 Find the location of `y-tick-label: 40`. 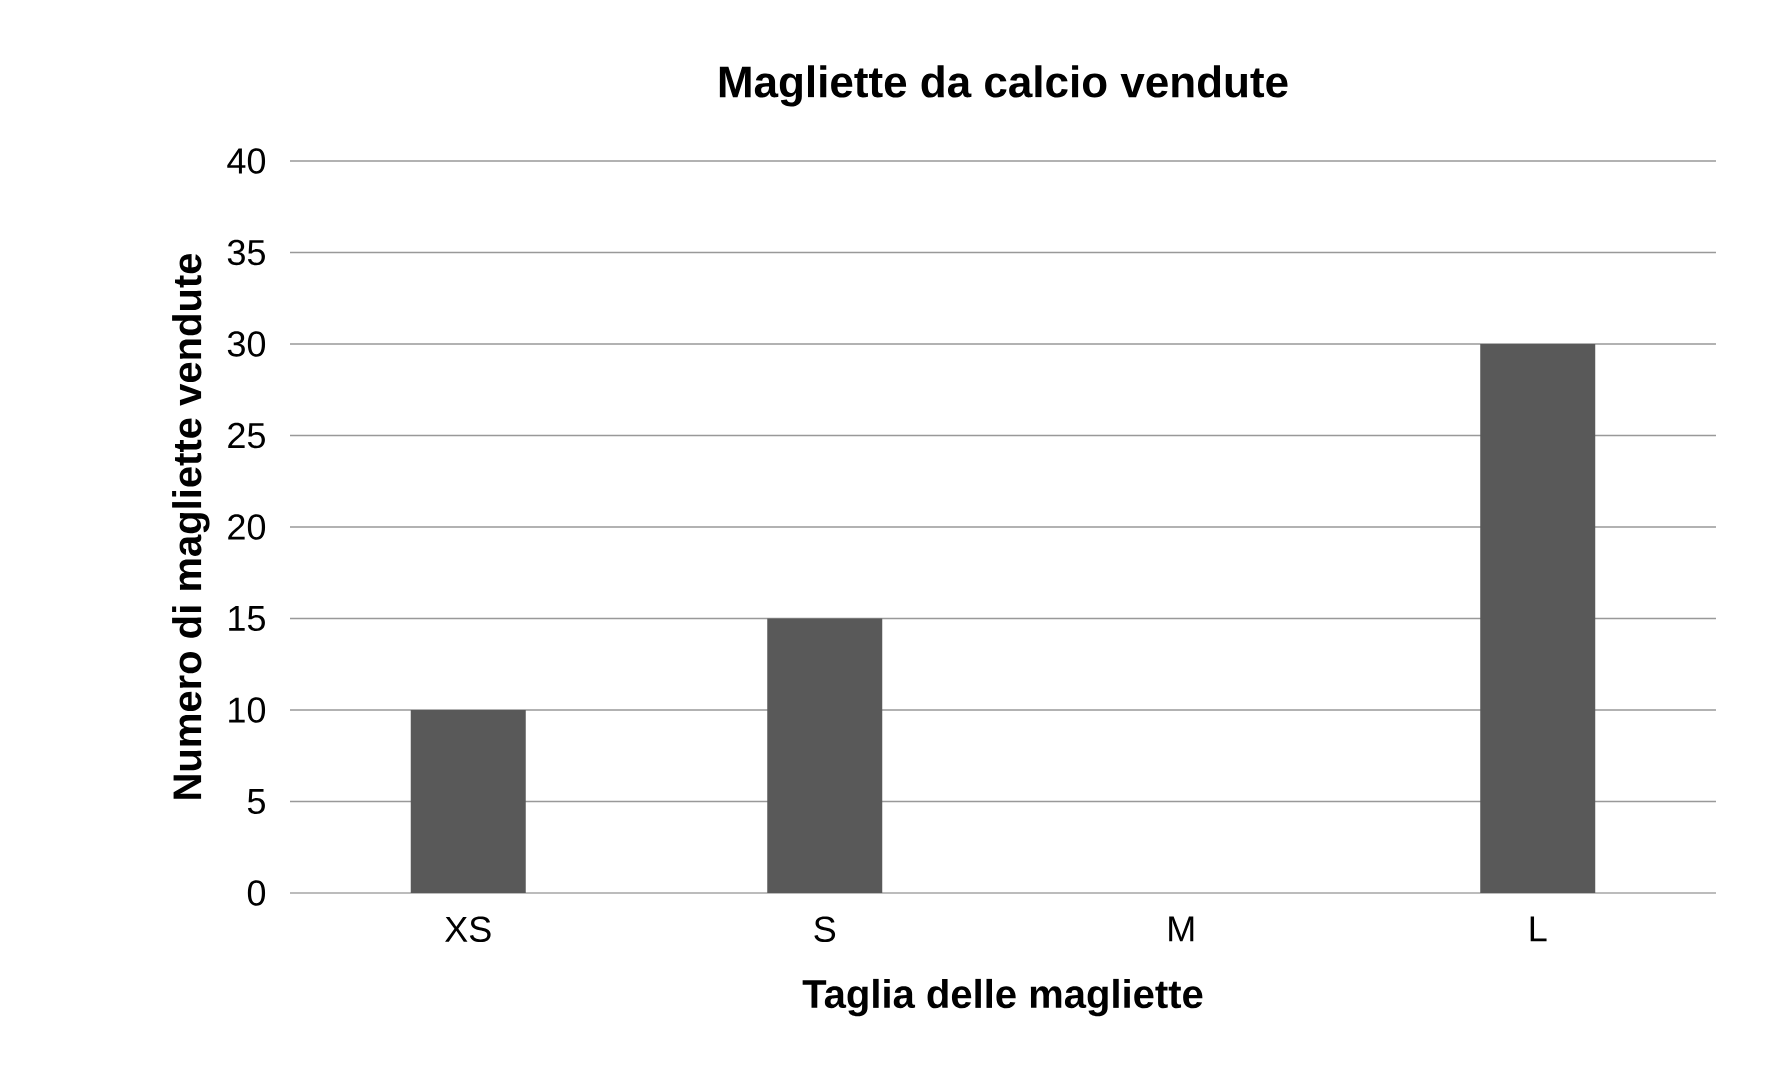

y-tick-label: 40 is located at coordinates (246, 161).